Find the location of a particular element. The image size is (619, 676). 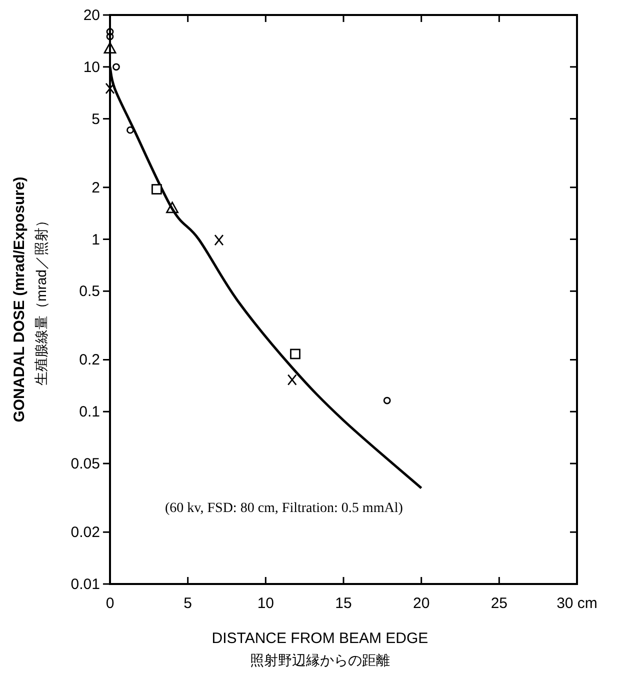

x-tick-label: 15 is located at coordinates (343, 603).